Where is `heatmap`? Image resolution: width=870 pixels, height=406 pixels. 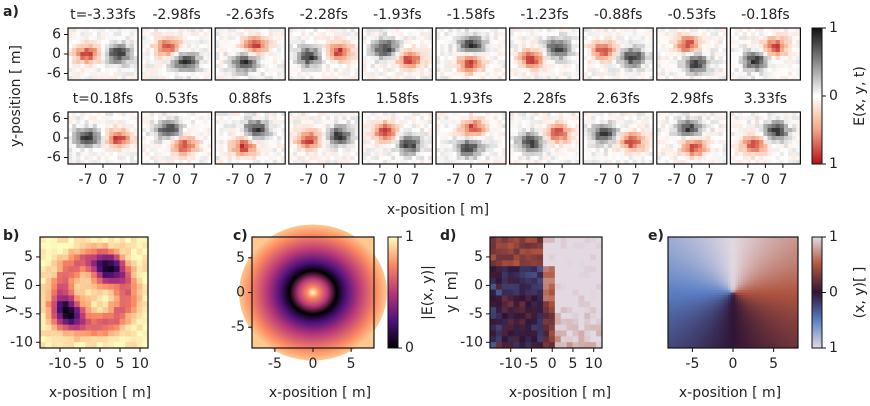
heatmap is located at coordinates (692, 54).